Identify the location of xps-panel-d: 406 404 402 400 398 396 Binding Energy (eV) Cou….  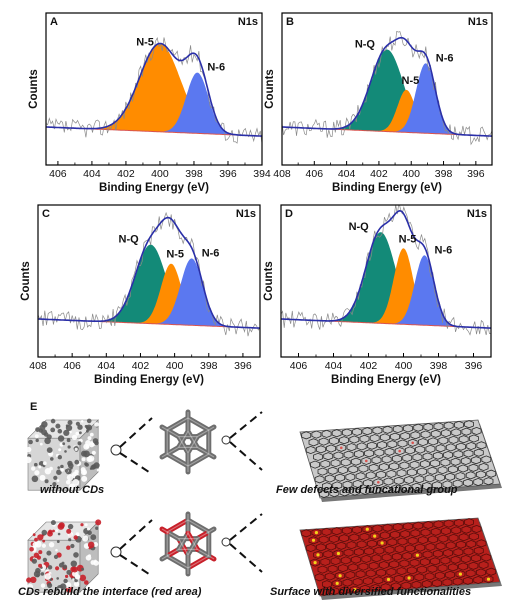
(377, 295).